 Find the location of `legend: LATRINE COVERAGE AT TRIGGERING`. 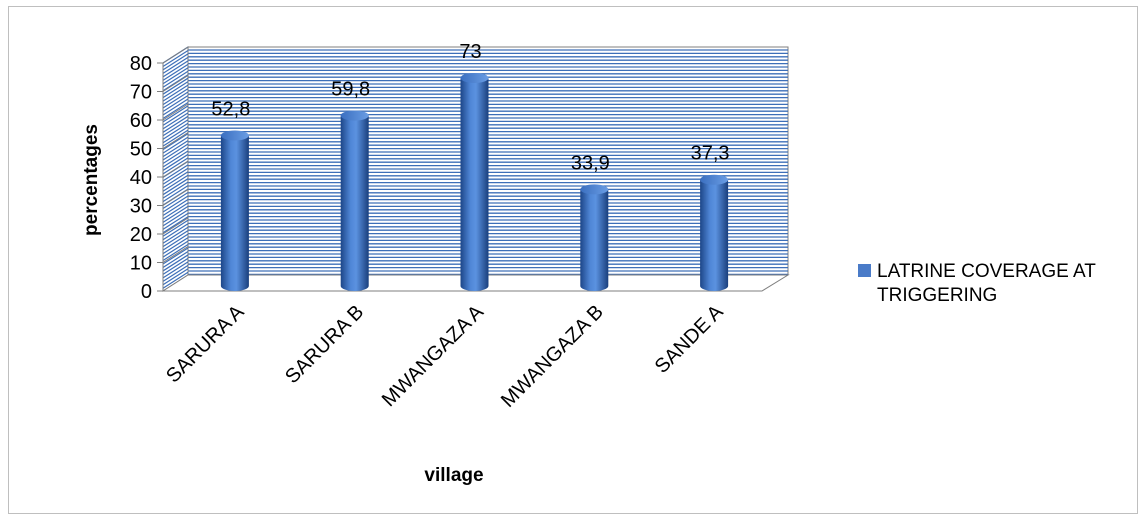

legend: LATRINE COVERAGE AT TRIGGERING is located at coordinates (977, 283).